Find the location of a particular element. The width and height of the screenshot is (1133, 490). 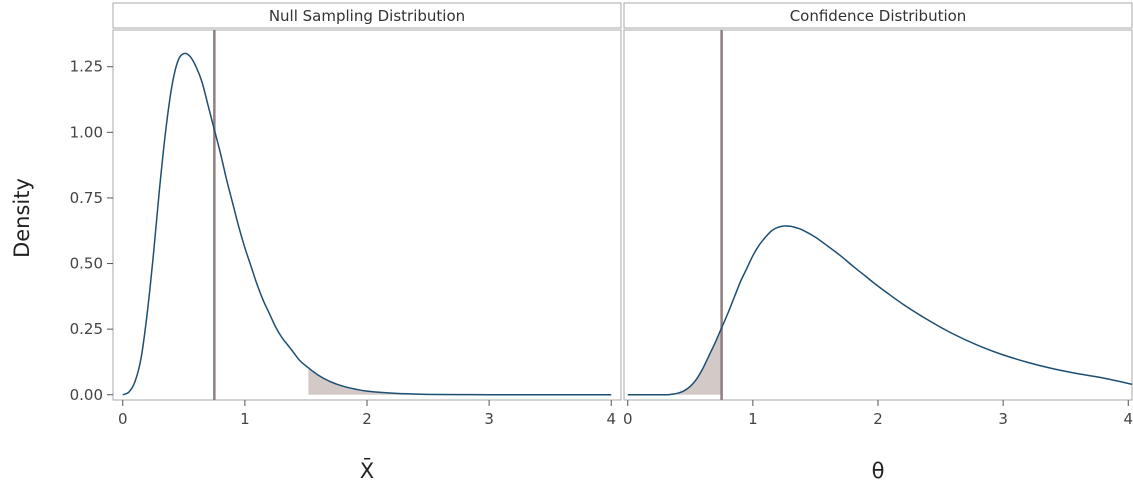

strip-confidence-title: Confidence Distribution is located at coordinates (878, 16).